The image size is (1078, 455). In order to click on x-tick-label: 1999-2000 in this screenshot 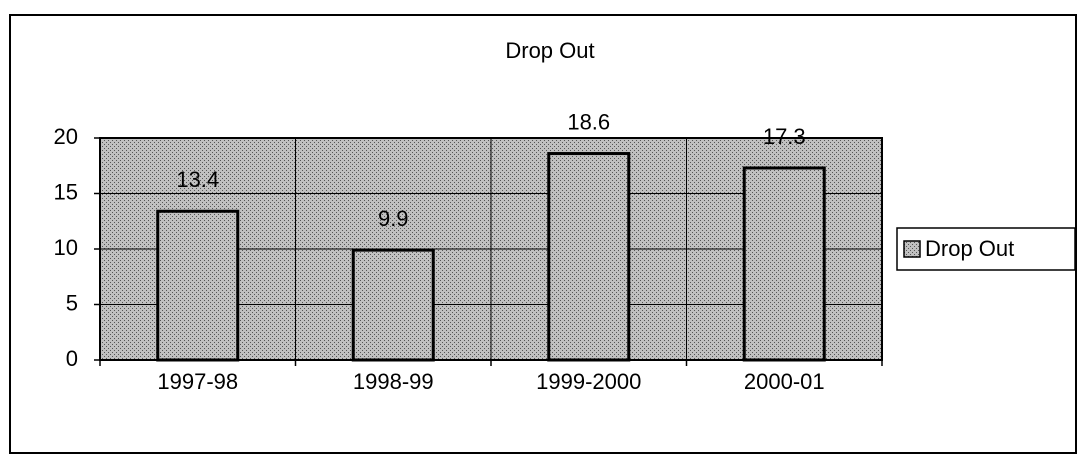, I will do `click(588, 381)`.